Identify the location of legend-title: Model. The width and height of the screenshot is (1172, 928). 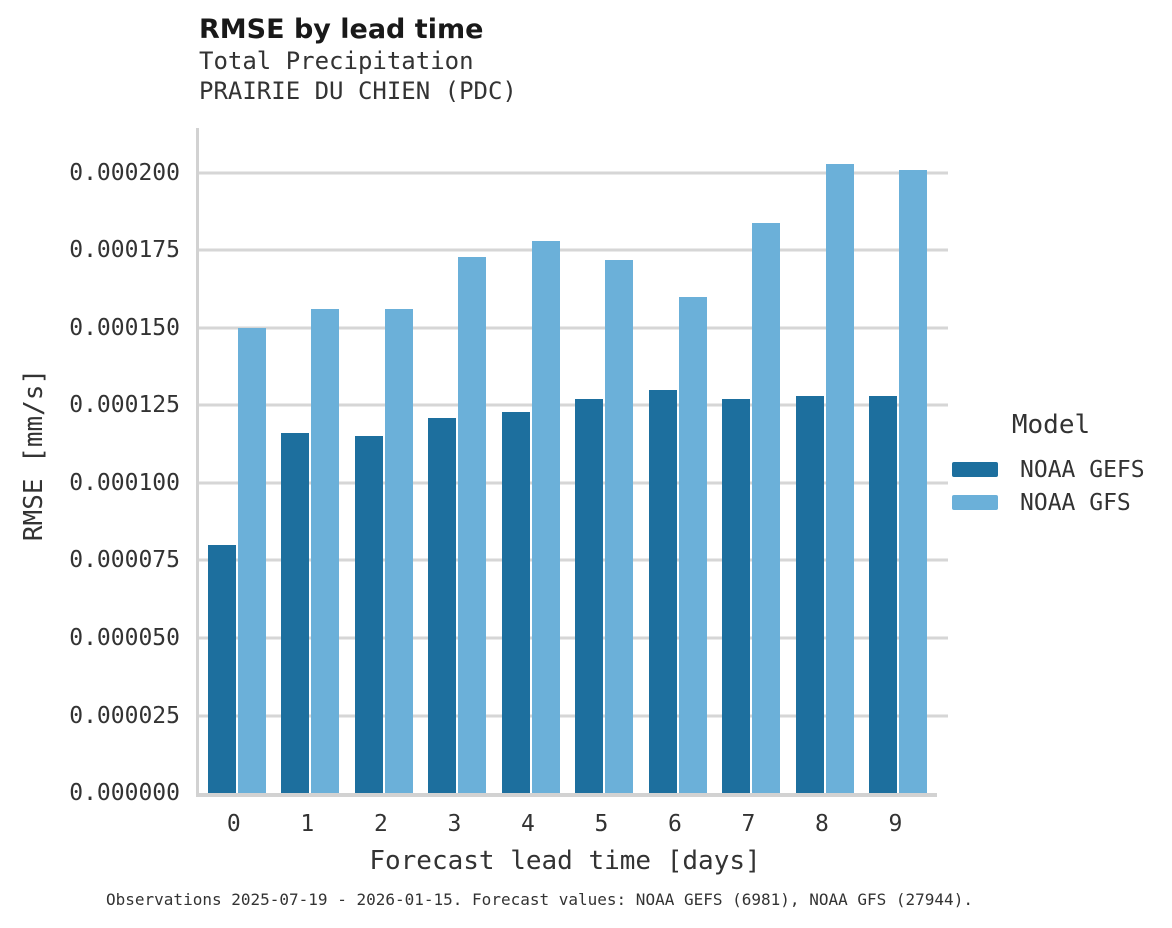
(1051, 425).